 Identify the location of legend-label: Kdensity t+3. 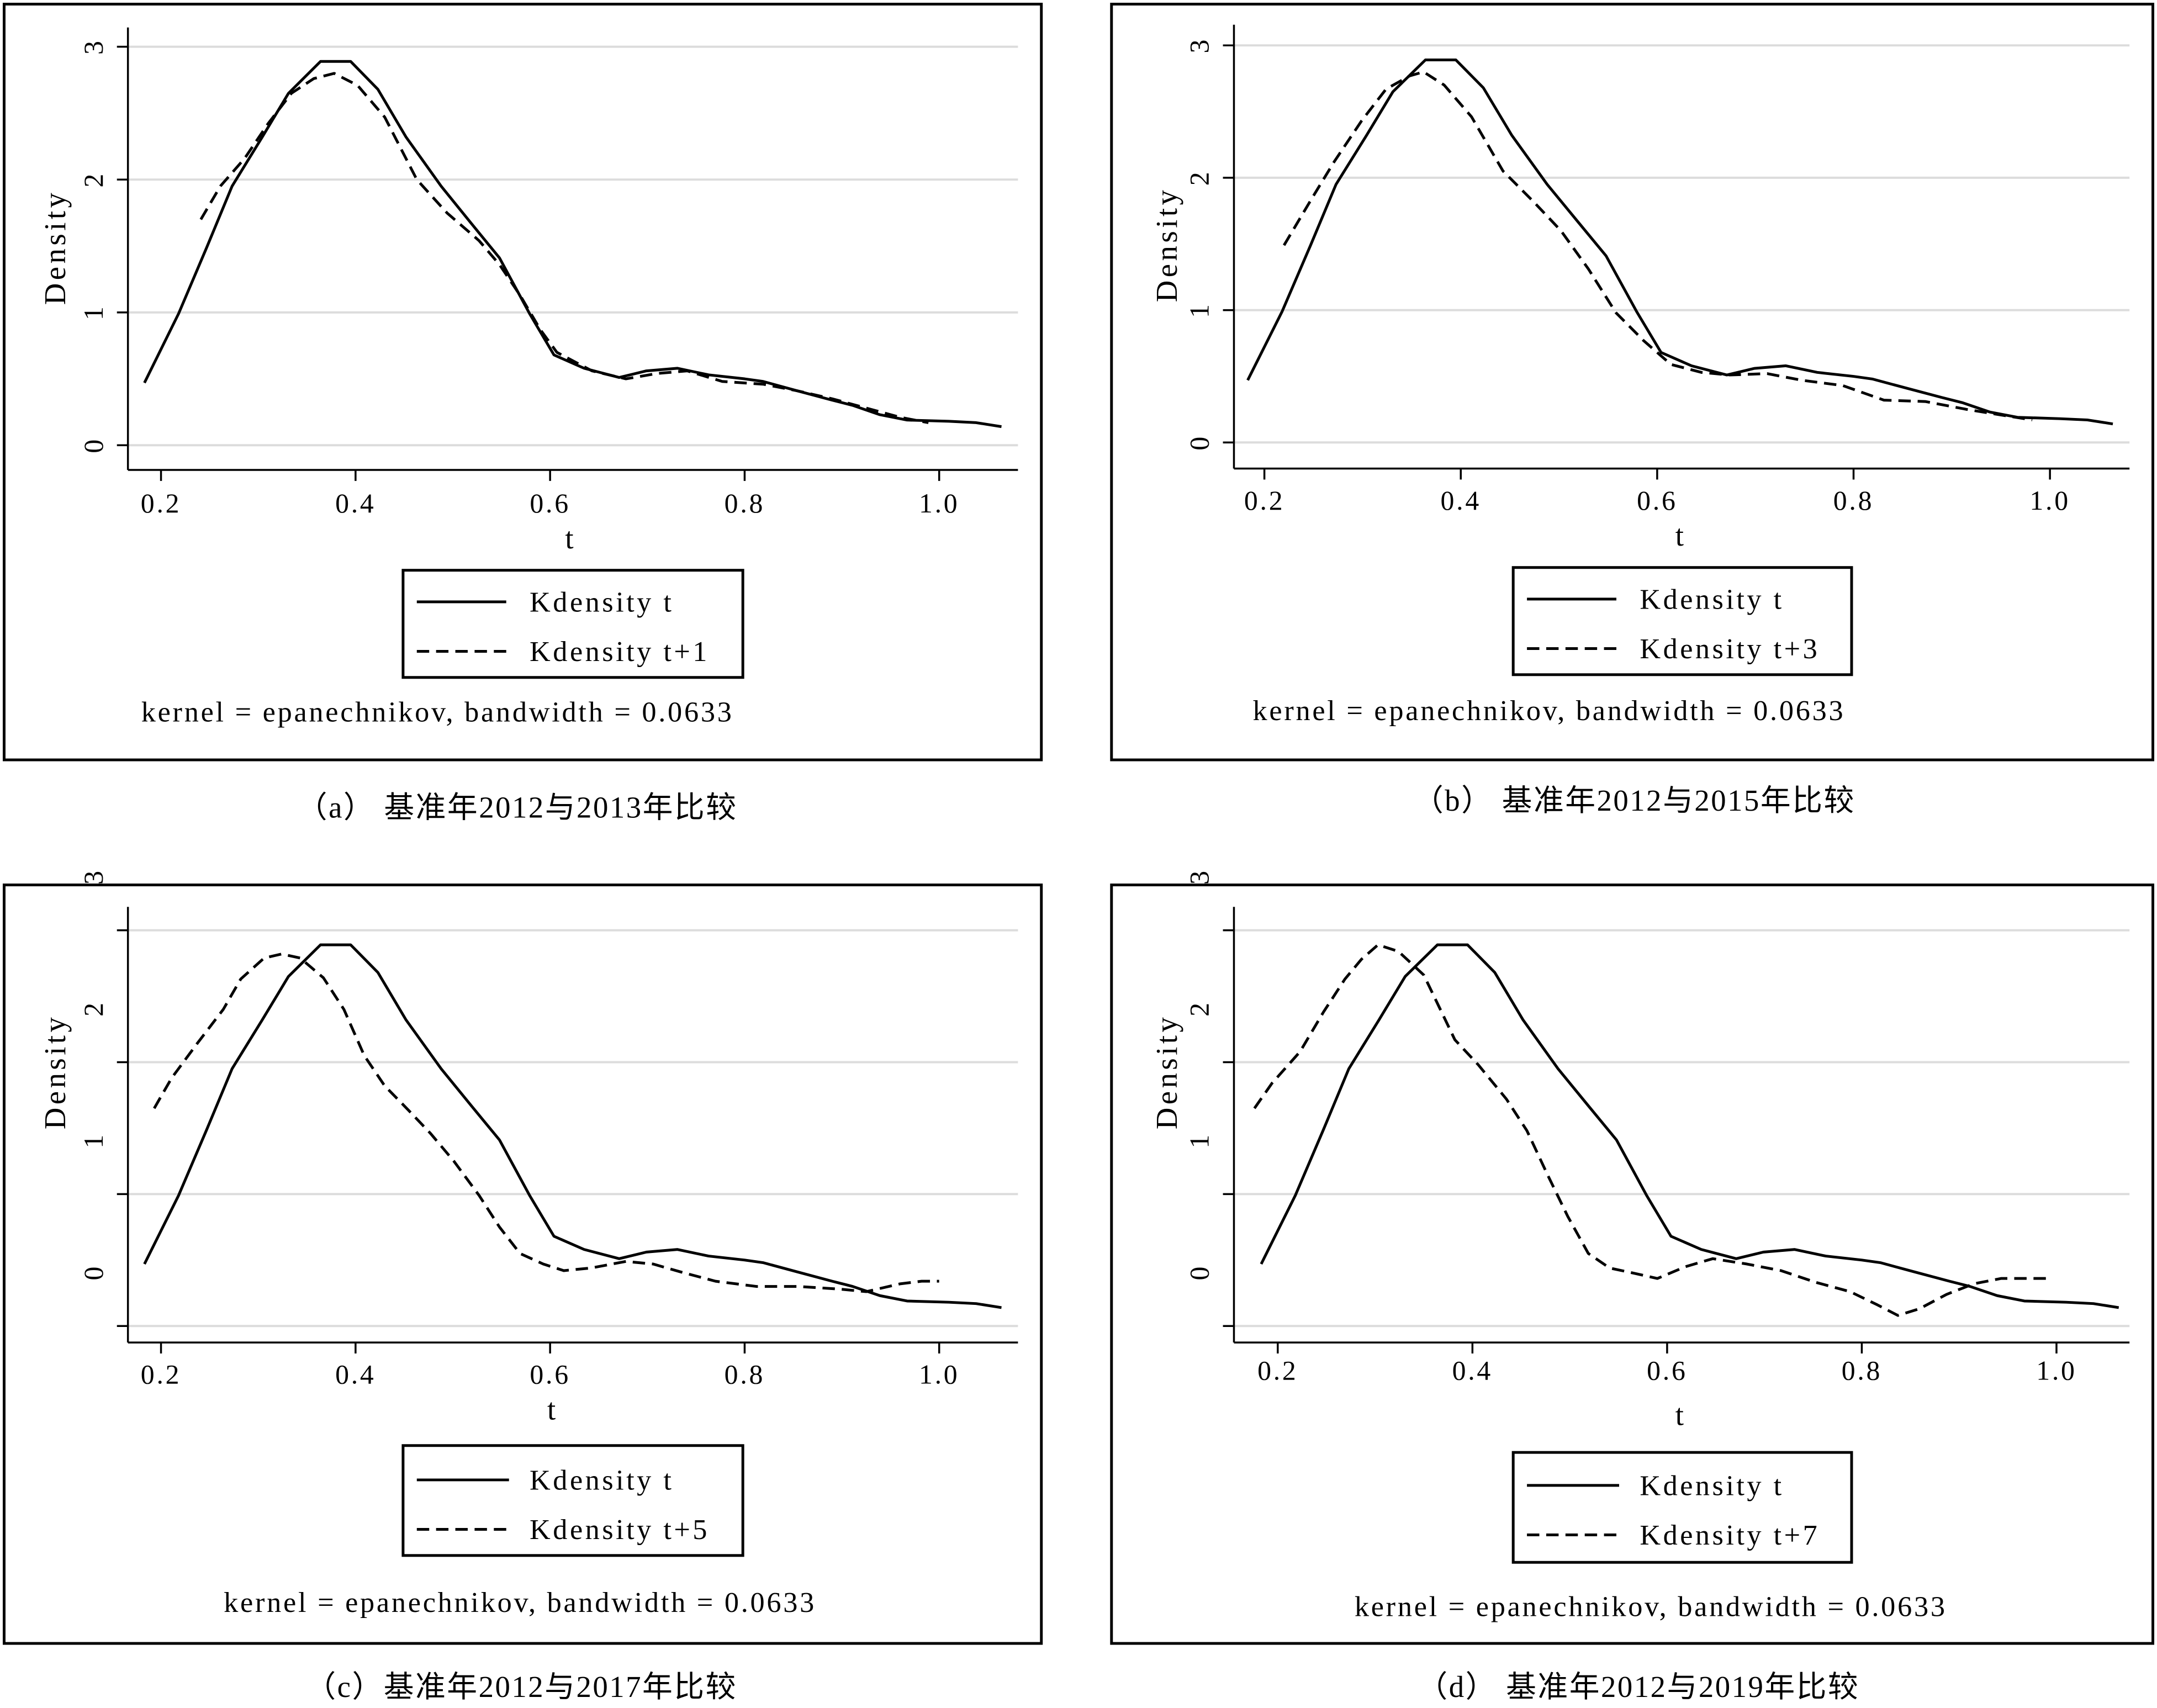
(1730, 649).